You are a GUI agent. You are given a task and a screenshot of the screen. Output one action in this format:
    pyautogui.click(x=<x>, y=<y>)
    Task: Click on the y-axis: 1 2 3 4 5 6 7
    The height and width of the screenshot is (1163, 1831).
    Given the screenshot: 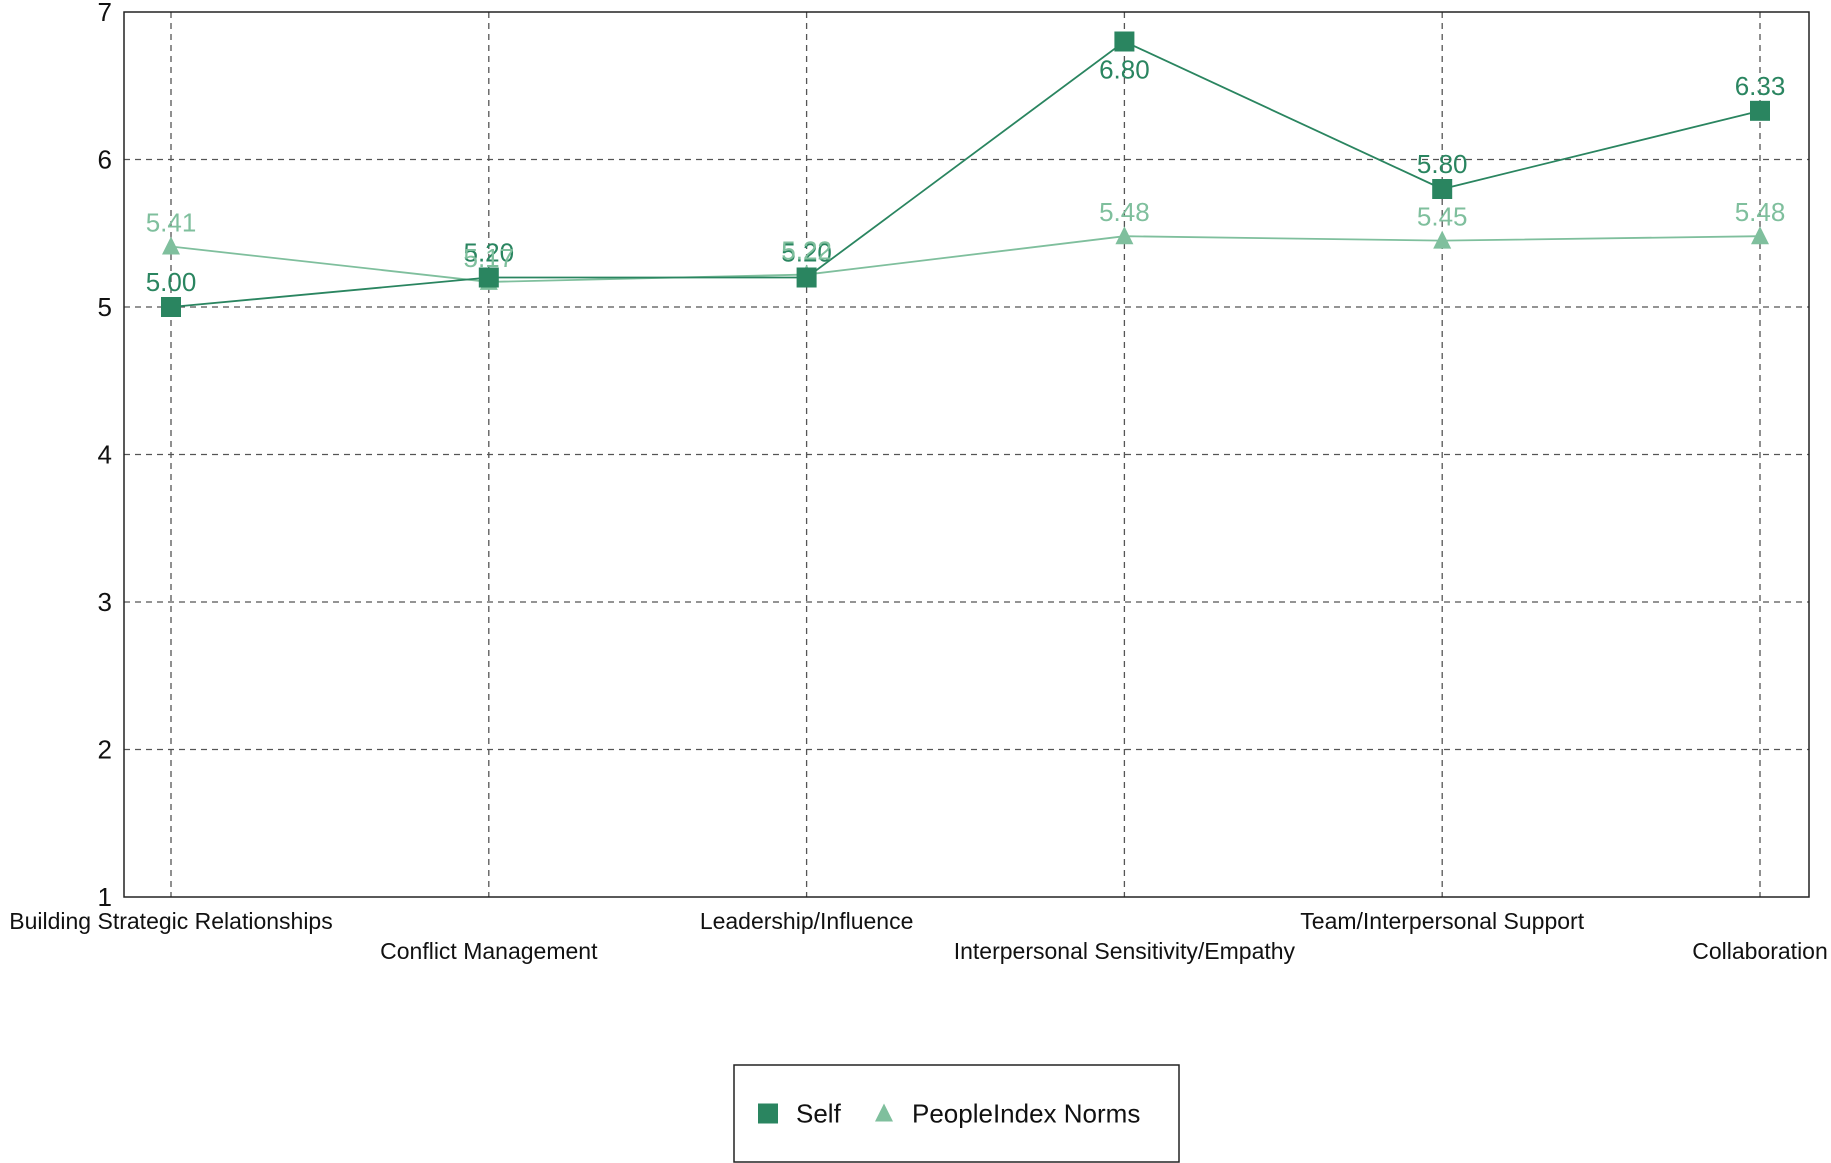 What is the action you would take?
    pyautogui.click(x=105, y=456)
    